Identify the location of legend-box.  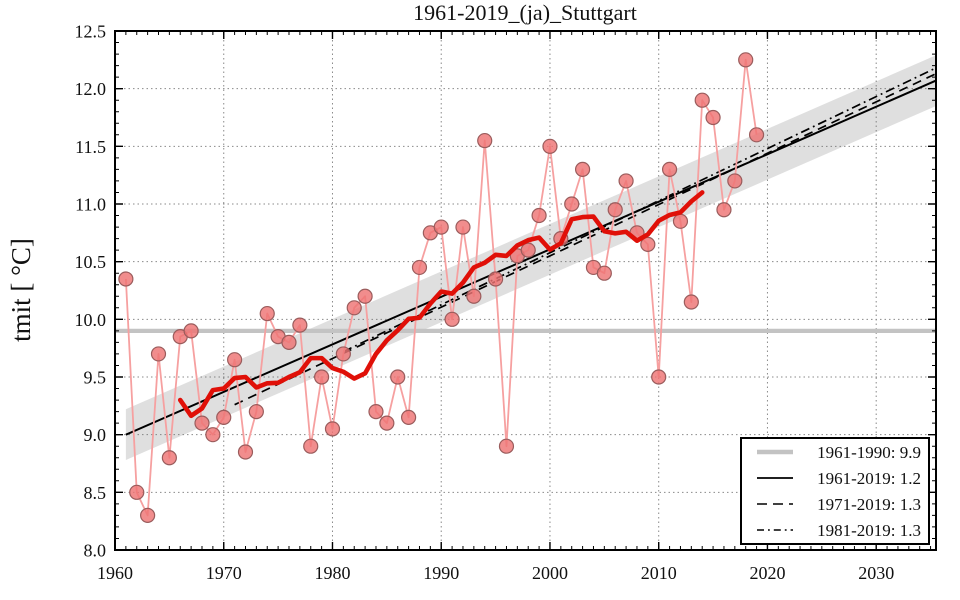
(835, 491).